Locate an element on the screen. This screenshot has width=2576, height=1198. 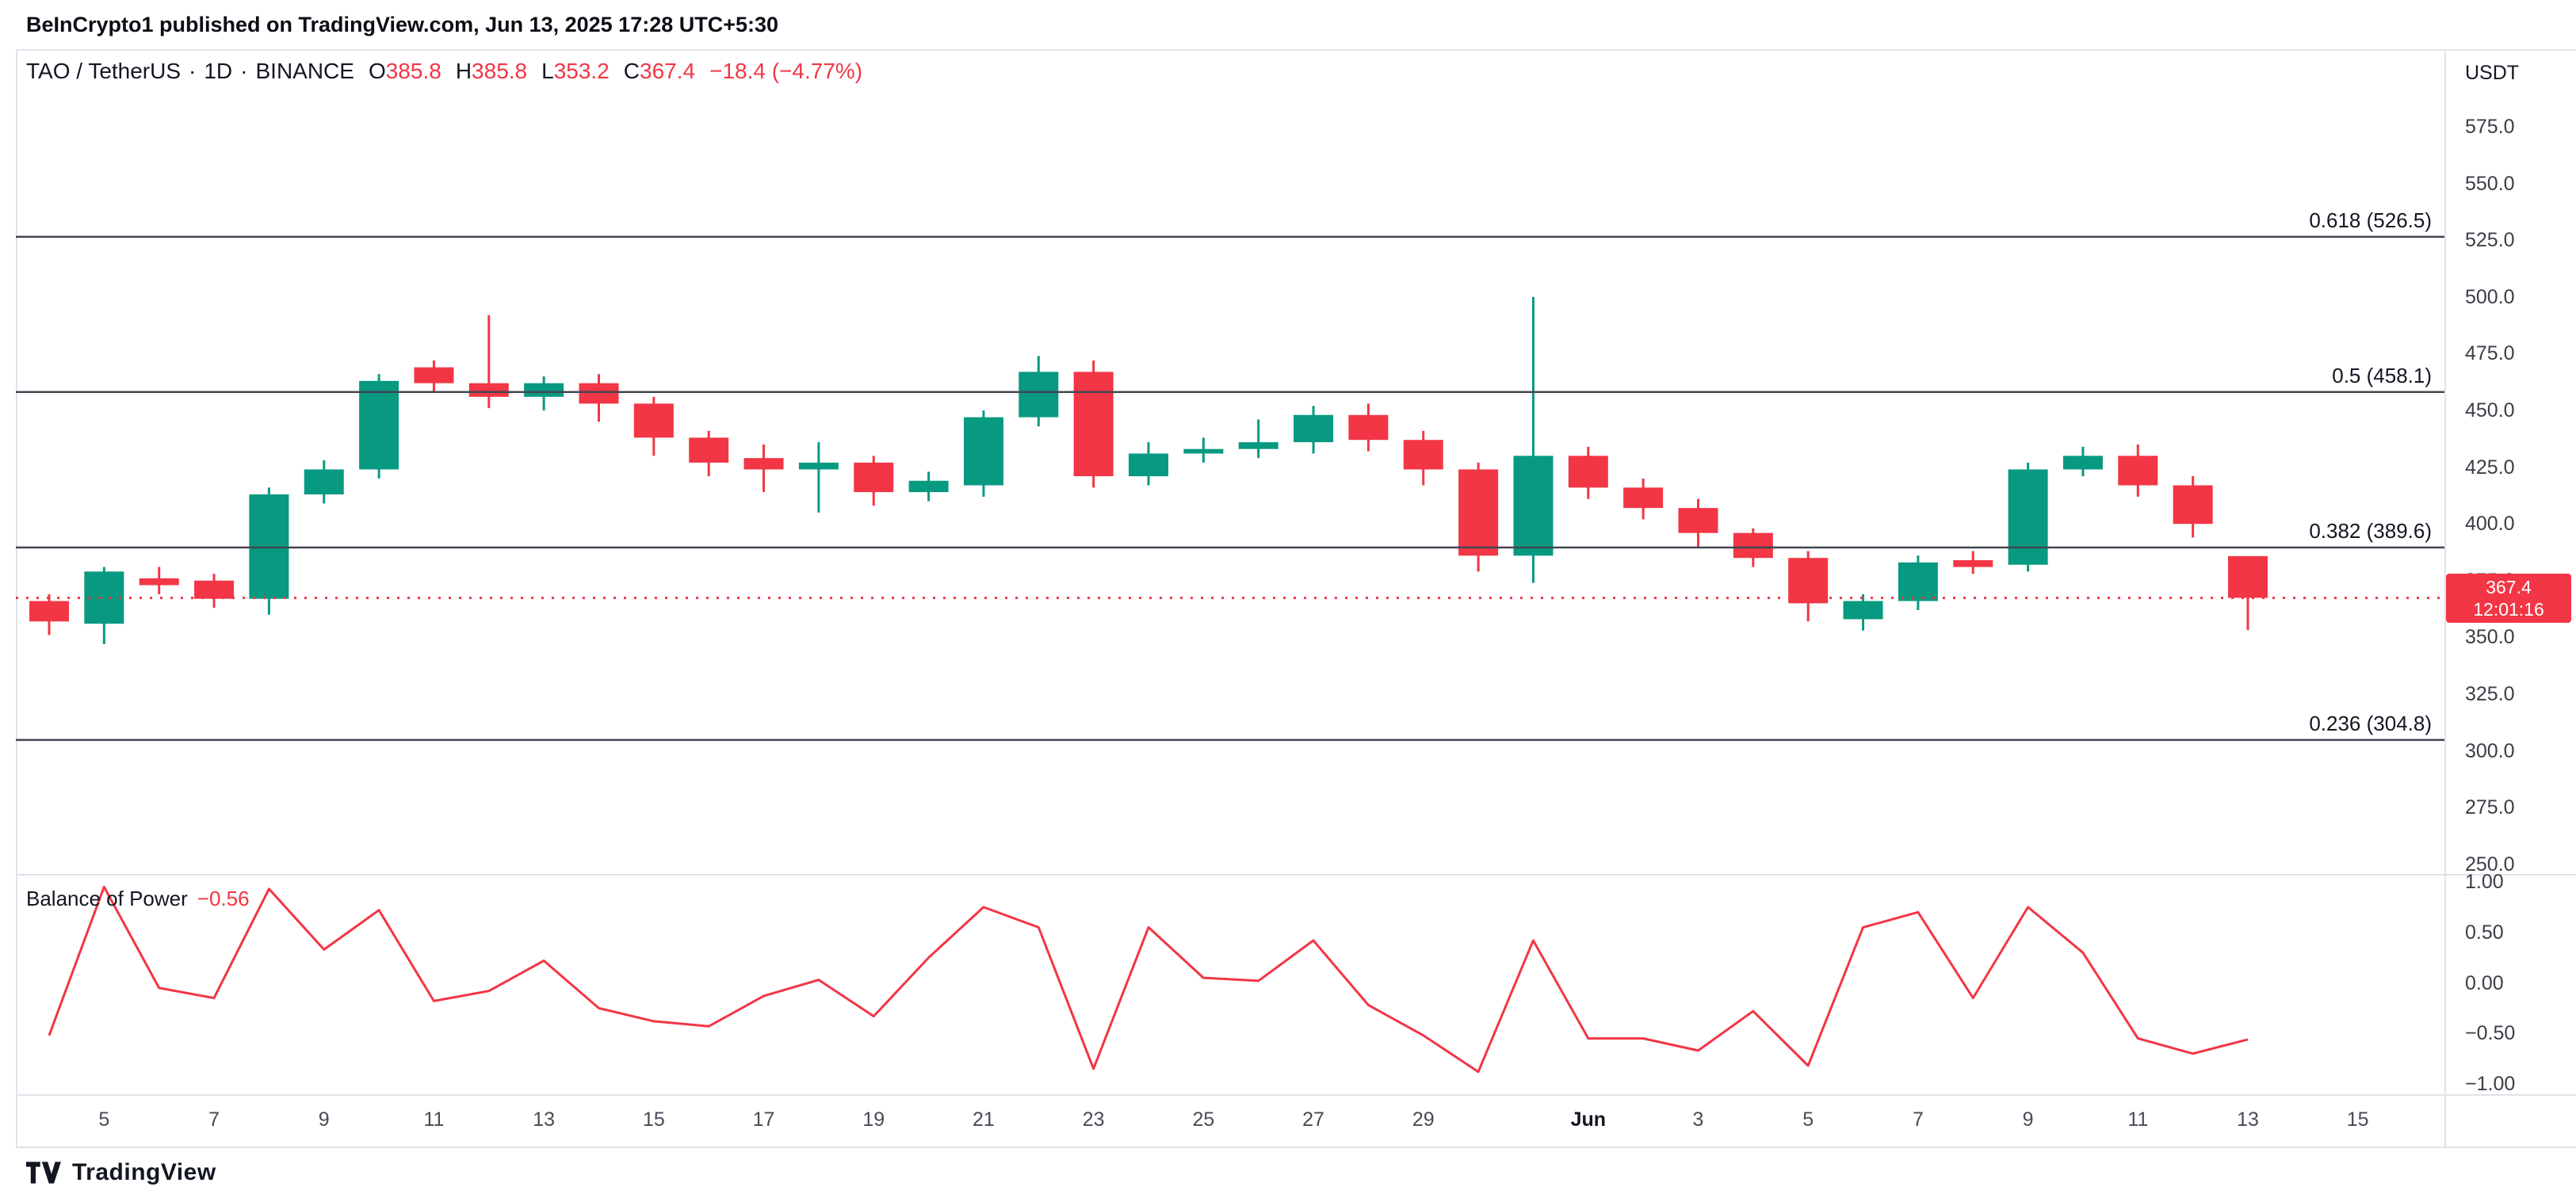
close-value: 367.4 is located at coordinates (668, 71).